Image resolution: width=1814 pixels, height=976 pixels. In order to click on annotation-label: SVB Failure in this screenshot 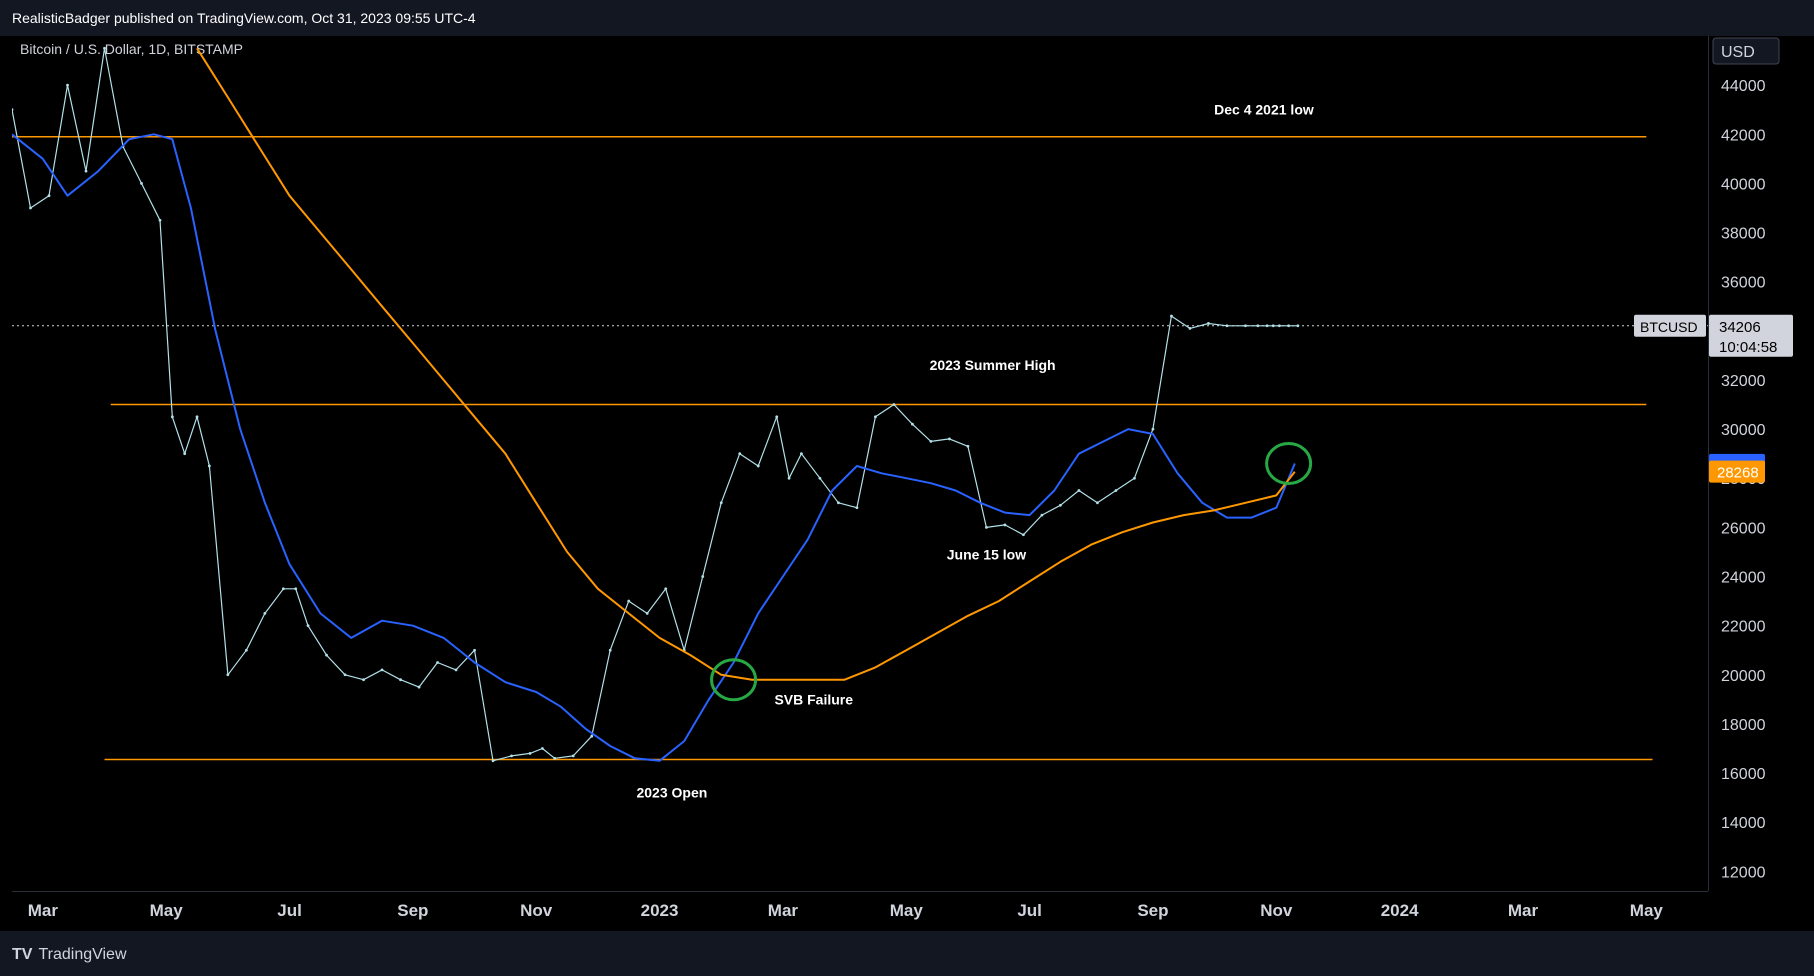, I will do `click(813, 699)`.